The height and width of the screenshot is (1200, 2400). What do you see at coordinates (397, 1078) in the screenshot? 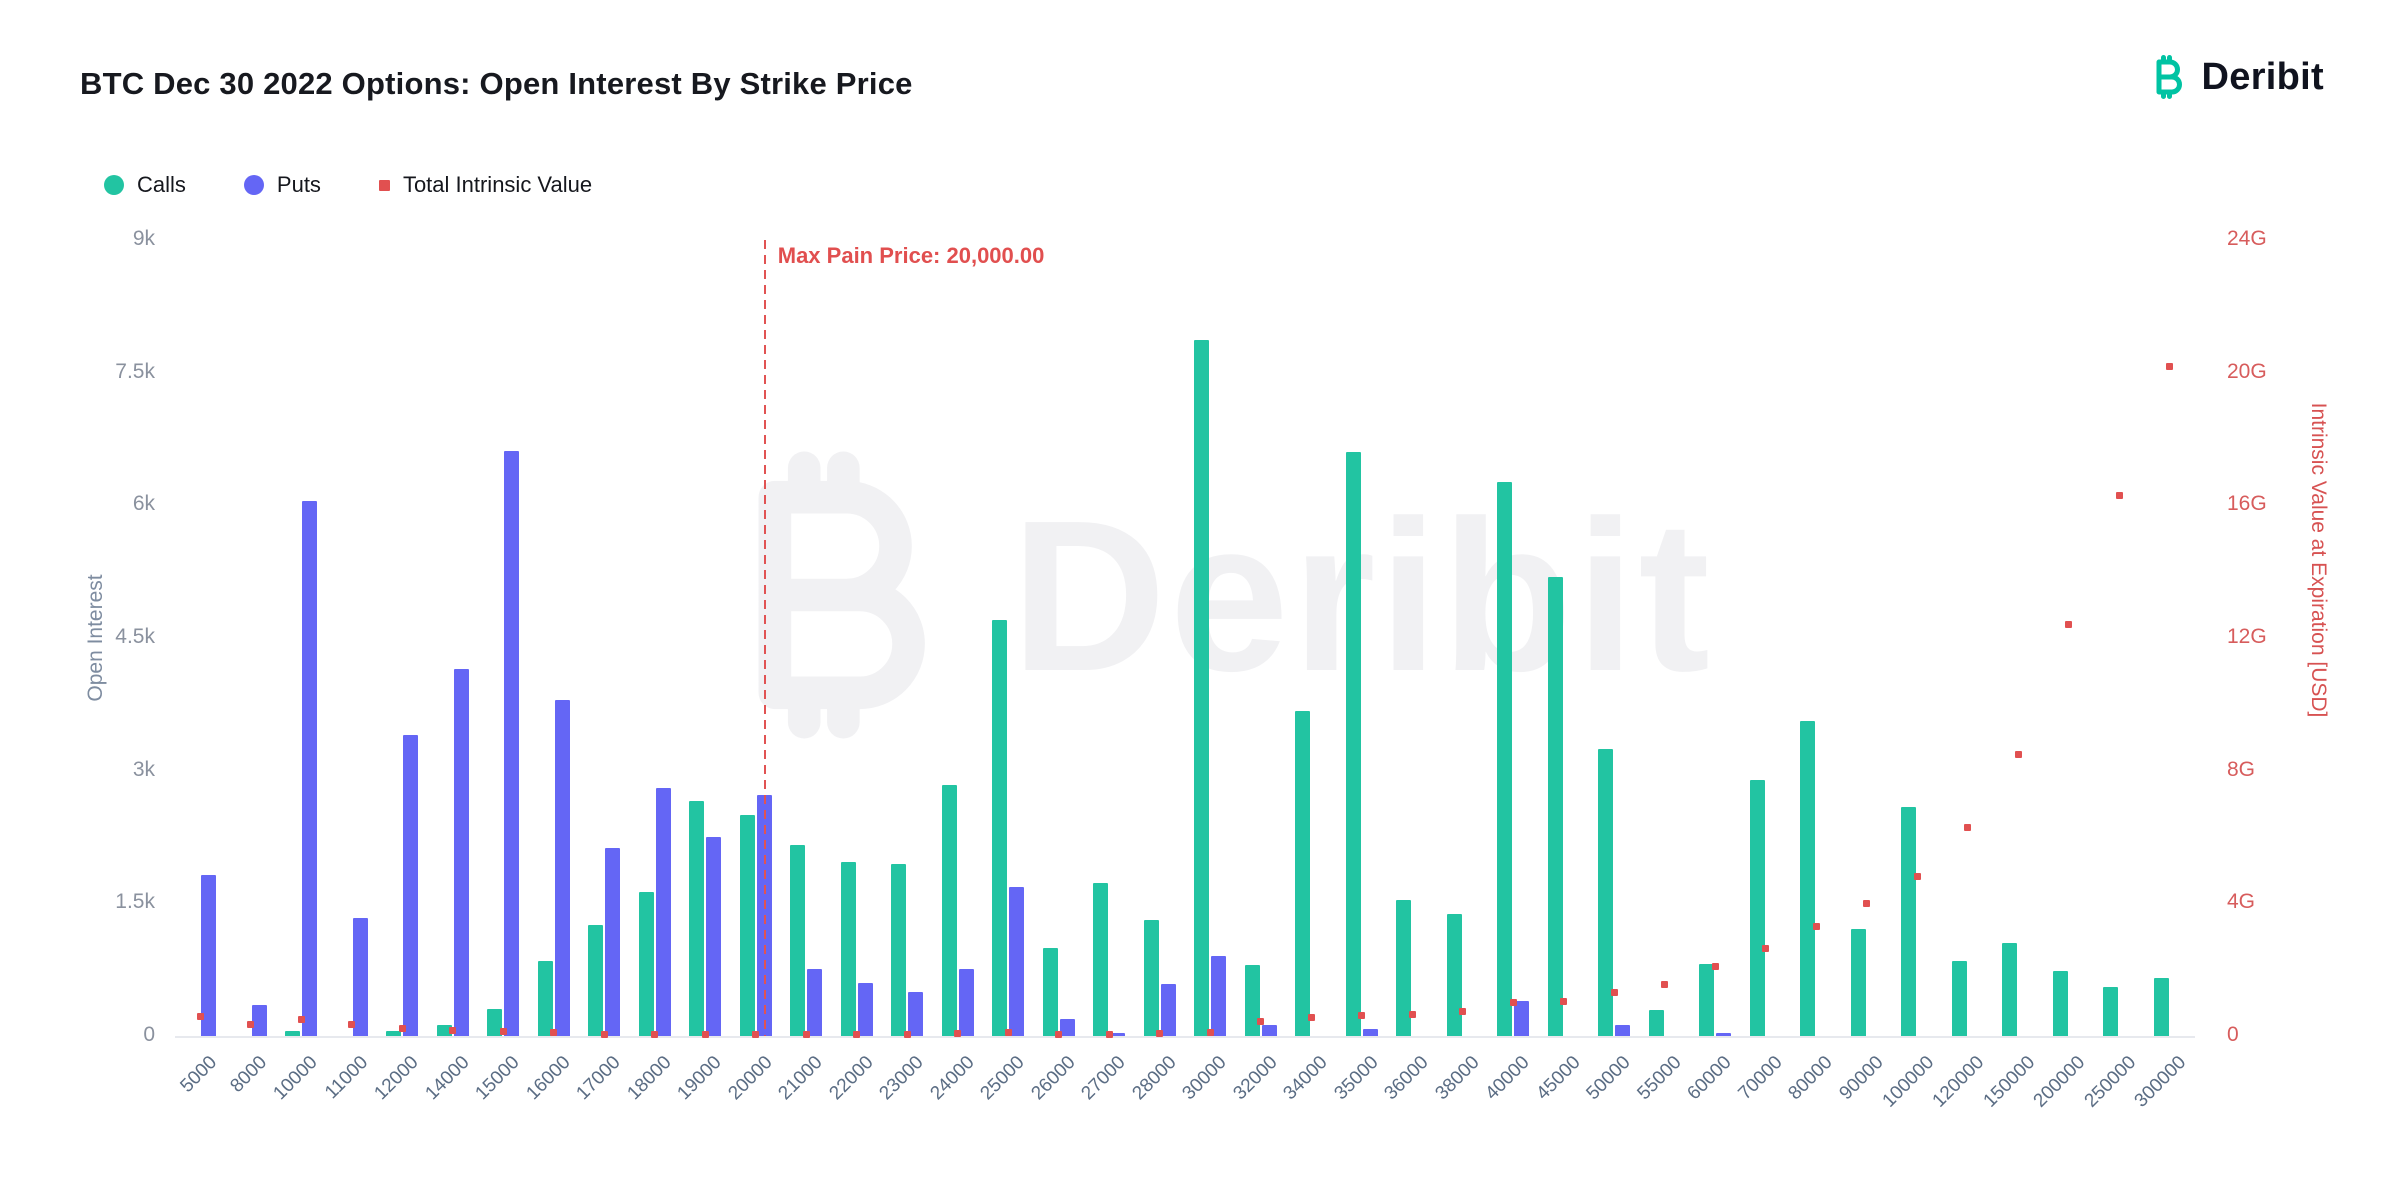
I see `x-tick-label: 12000` at bounding box center [397, 1078].